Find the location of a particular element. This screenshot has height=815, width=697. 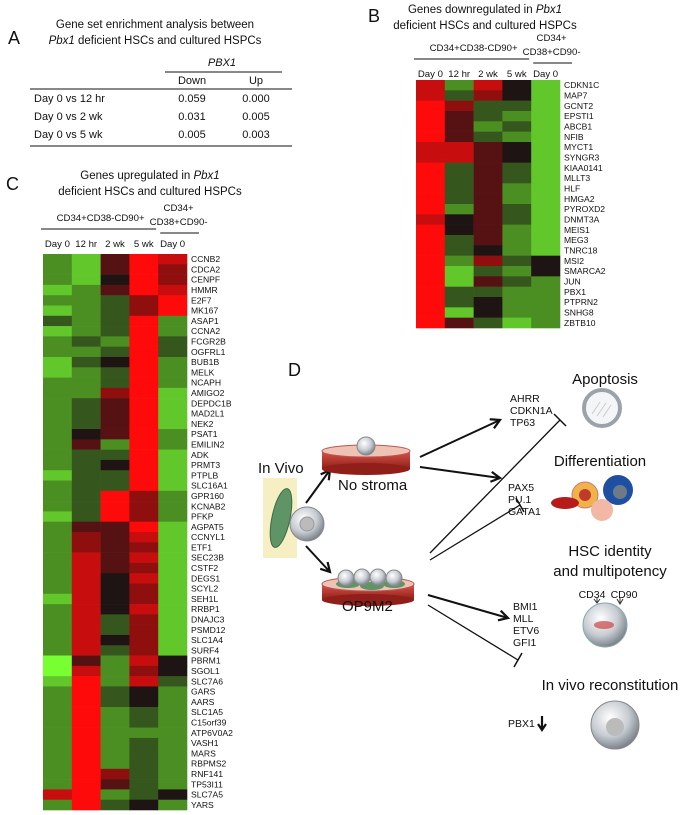

gene: GFI1 is located at coordinates (524, 643).